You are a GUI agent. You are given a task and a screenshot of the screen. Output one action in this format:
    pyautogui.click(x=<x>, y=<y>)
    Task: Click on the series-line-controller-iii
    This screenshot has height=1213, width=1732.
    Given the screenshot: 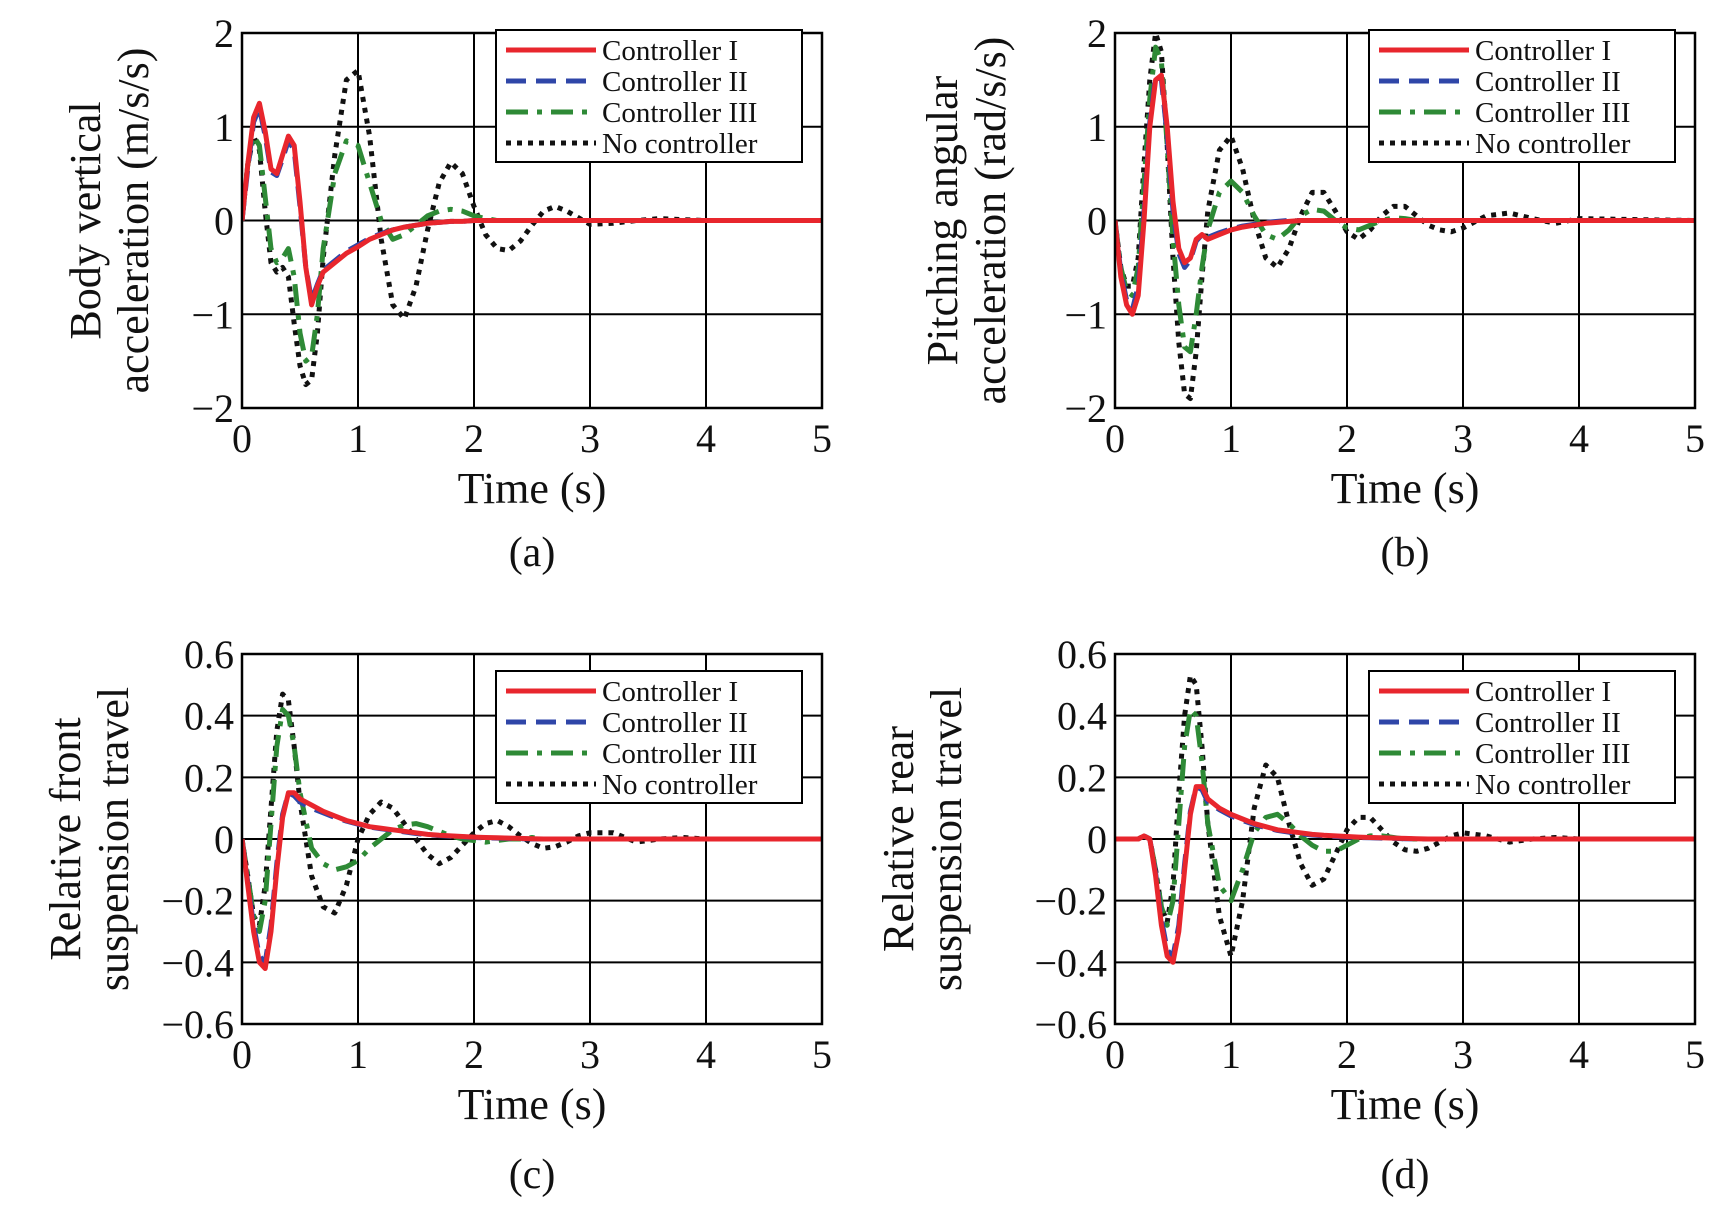 What is the action you would take?
    pyautogui.click(x=532, y=248)
    